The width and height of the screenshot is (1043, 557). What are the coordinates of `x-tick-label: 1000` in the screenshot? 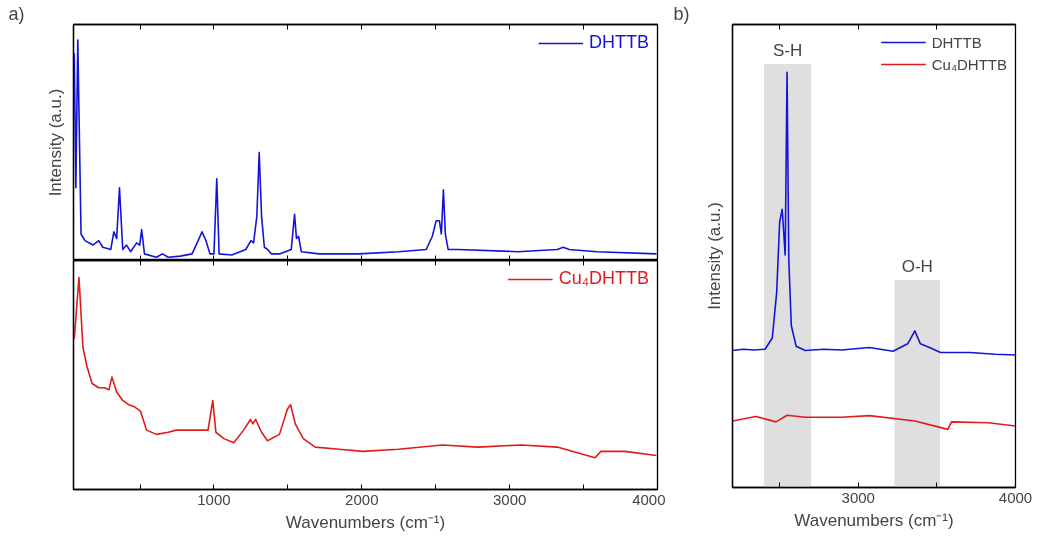 It's located at (214, 499).